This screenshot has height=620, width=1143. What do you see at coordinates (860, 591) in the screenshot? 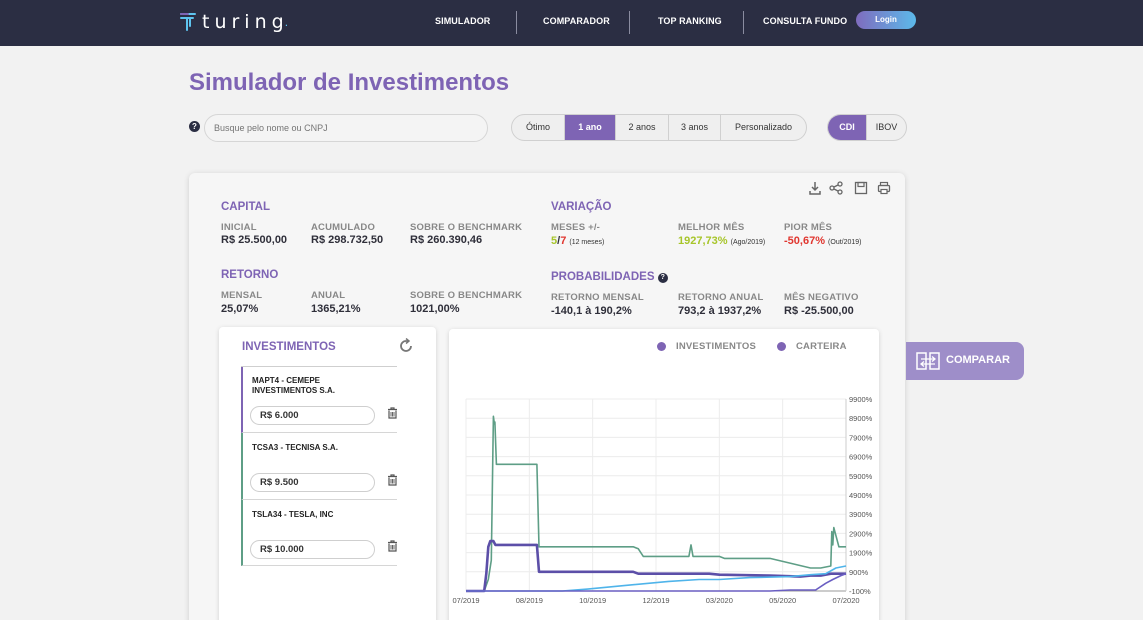
I see `y-tick-label: -100%` at bounding box center [860, 591].